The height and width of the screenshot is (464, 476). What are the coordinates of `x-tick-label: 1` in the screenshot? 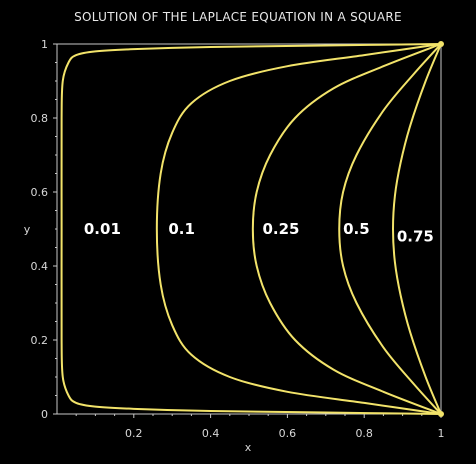 It's located at (441, 433).